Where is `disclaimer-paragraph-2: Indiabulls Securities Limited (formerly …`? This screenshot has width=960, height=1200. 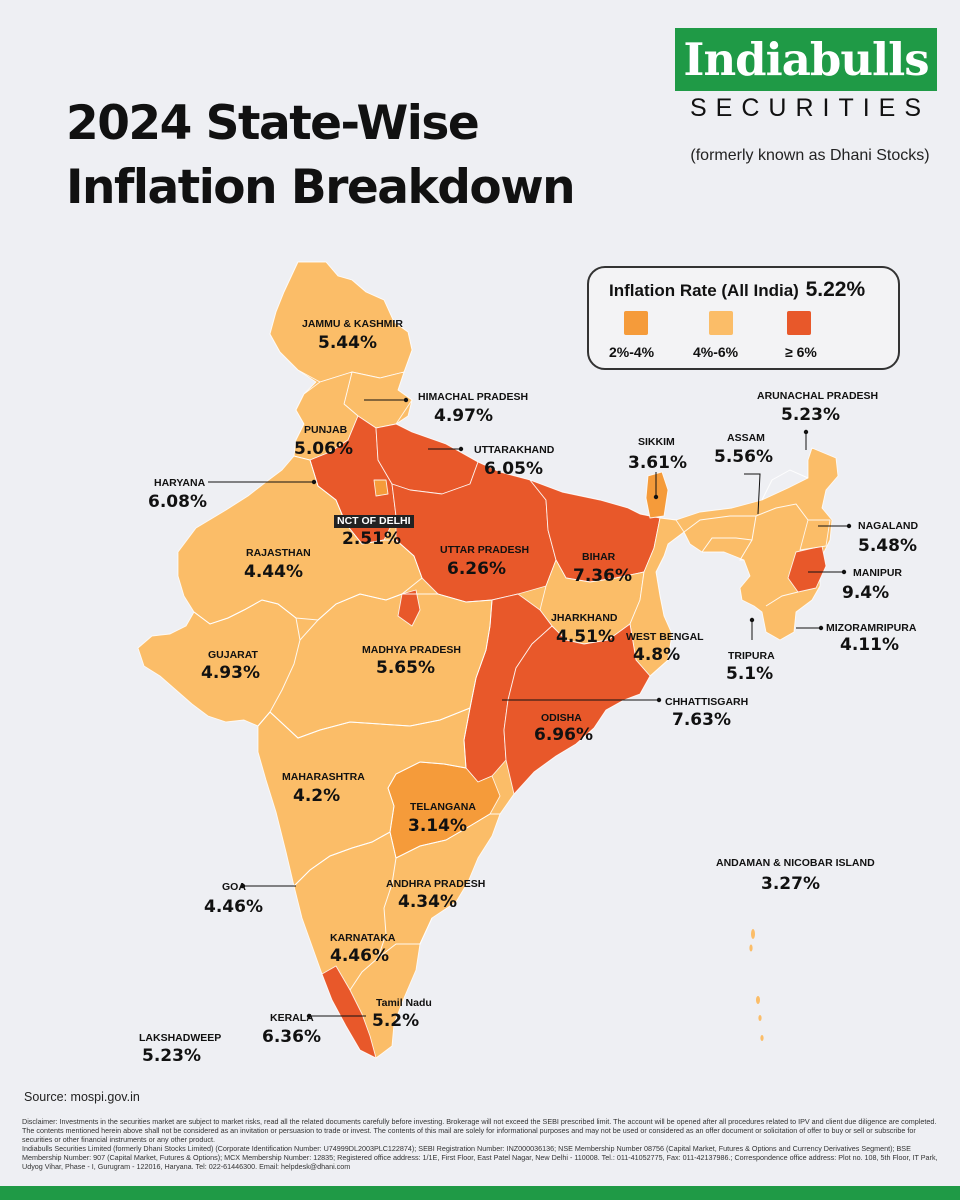 disclaimer-paragraph-2: Indiabulls Securities Limited (formerly … is located at coordinates (480, 1157).